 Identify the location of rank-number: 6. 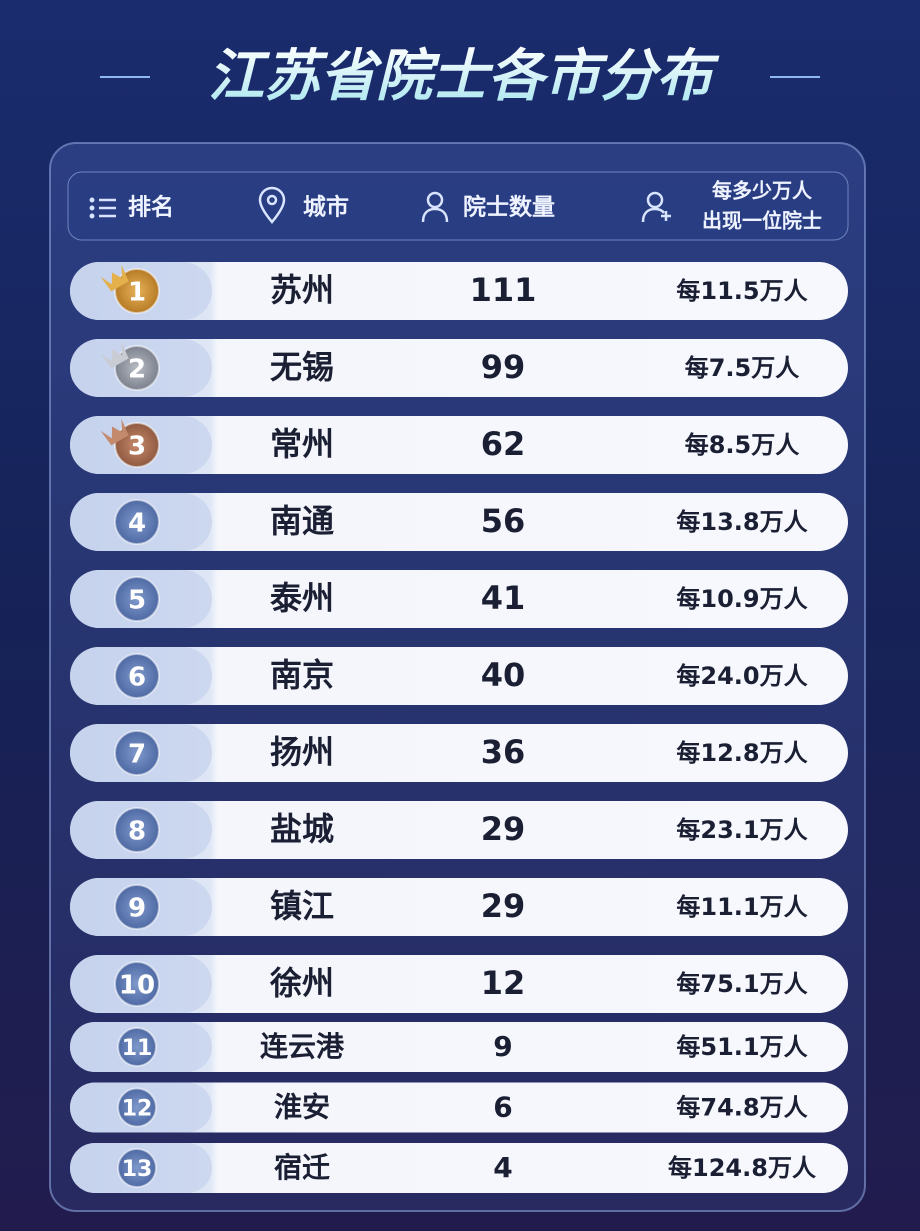
(137, 678).